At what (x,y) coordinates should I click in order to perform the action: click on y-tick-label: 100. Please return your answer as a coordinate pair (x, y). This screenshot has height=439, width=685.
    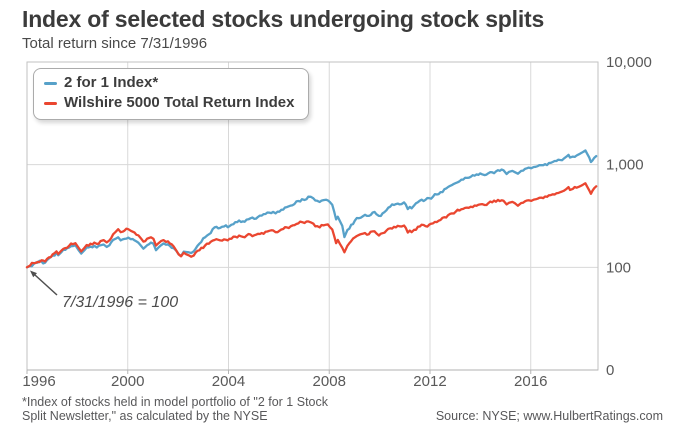
    Looking at the image, I should click on (618, 267).